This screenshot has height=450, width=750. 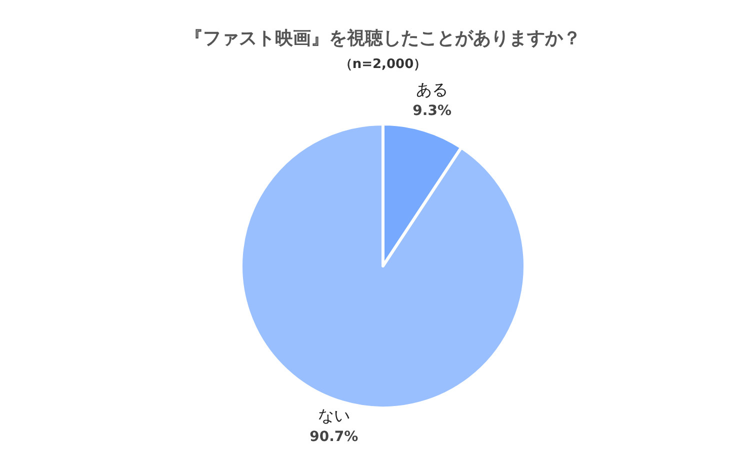 What do you see at coordinates (383, 38) in the screenshot?
I see `chart-title: 『ファスト映画』を視聴したことがありますか？` at bounding box center [383, 38].